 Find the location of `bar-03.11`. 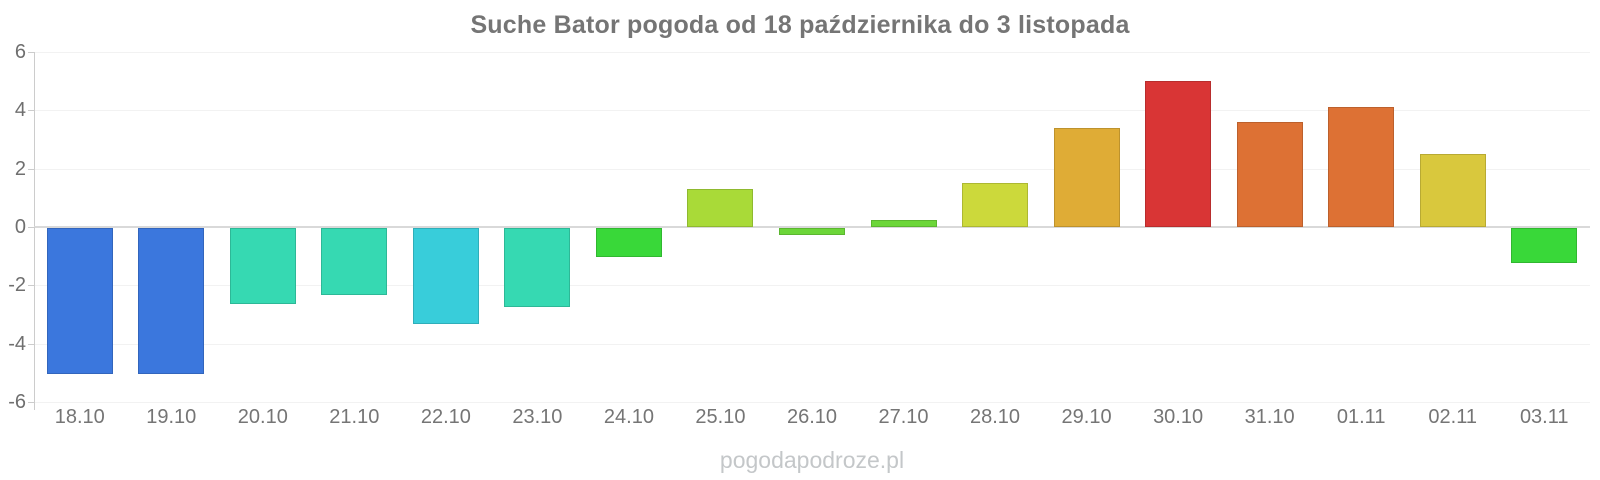

bar-03.11 is located at coordinates (1544, 245).